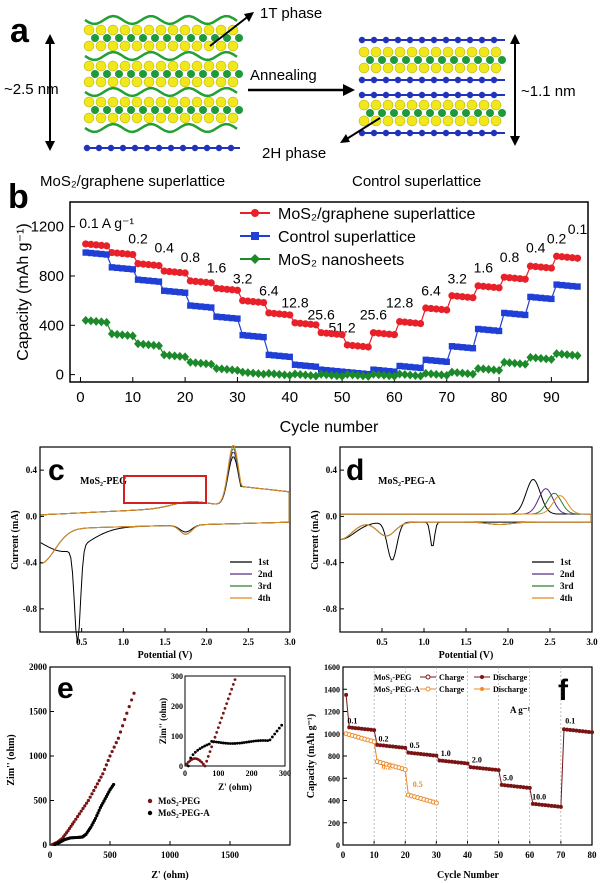 Image resolution: width=600 pixels, height=883 pixels. Describe the element at coordinates (387, 766) in the screenshot. I see `rate-label: 0.2` at that location.